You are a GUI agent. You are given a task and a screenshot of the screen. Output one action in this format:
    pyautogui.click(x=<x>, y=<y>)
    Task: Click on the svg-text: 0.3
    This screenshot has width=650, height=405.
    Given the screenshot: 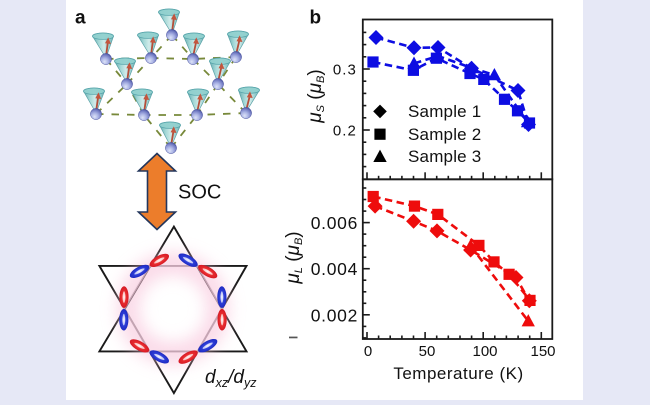 What is the action you would take?
    pyautogui.click(x=345, y=69)
    